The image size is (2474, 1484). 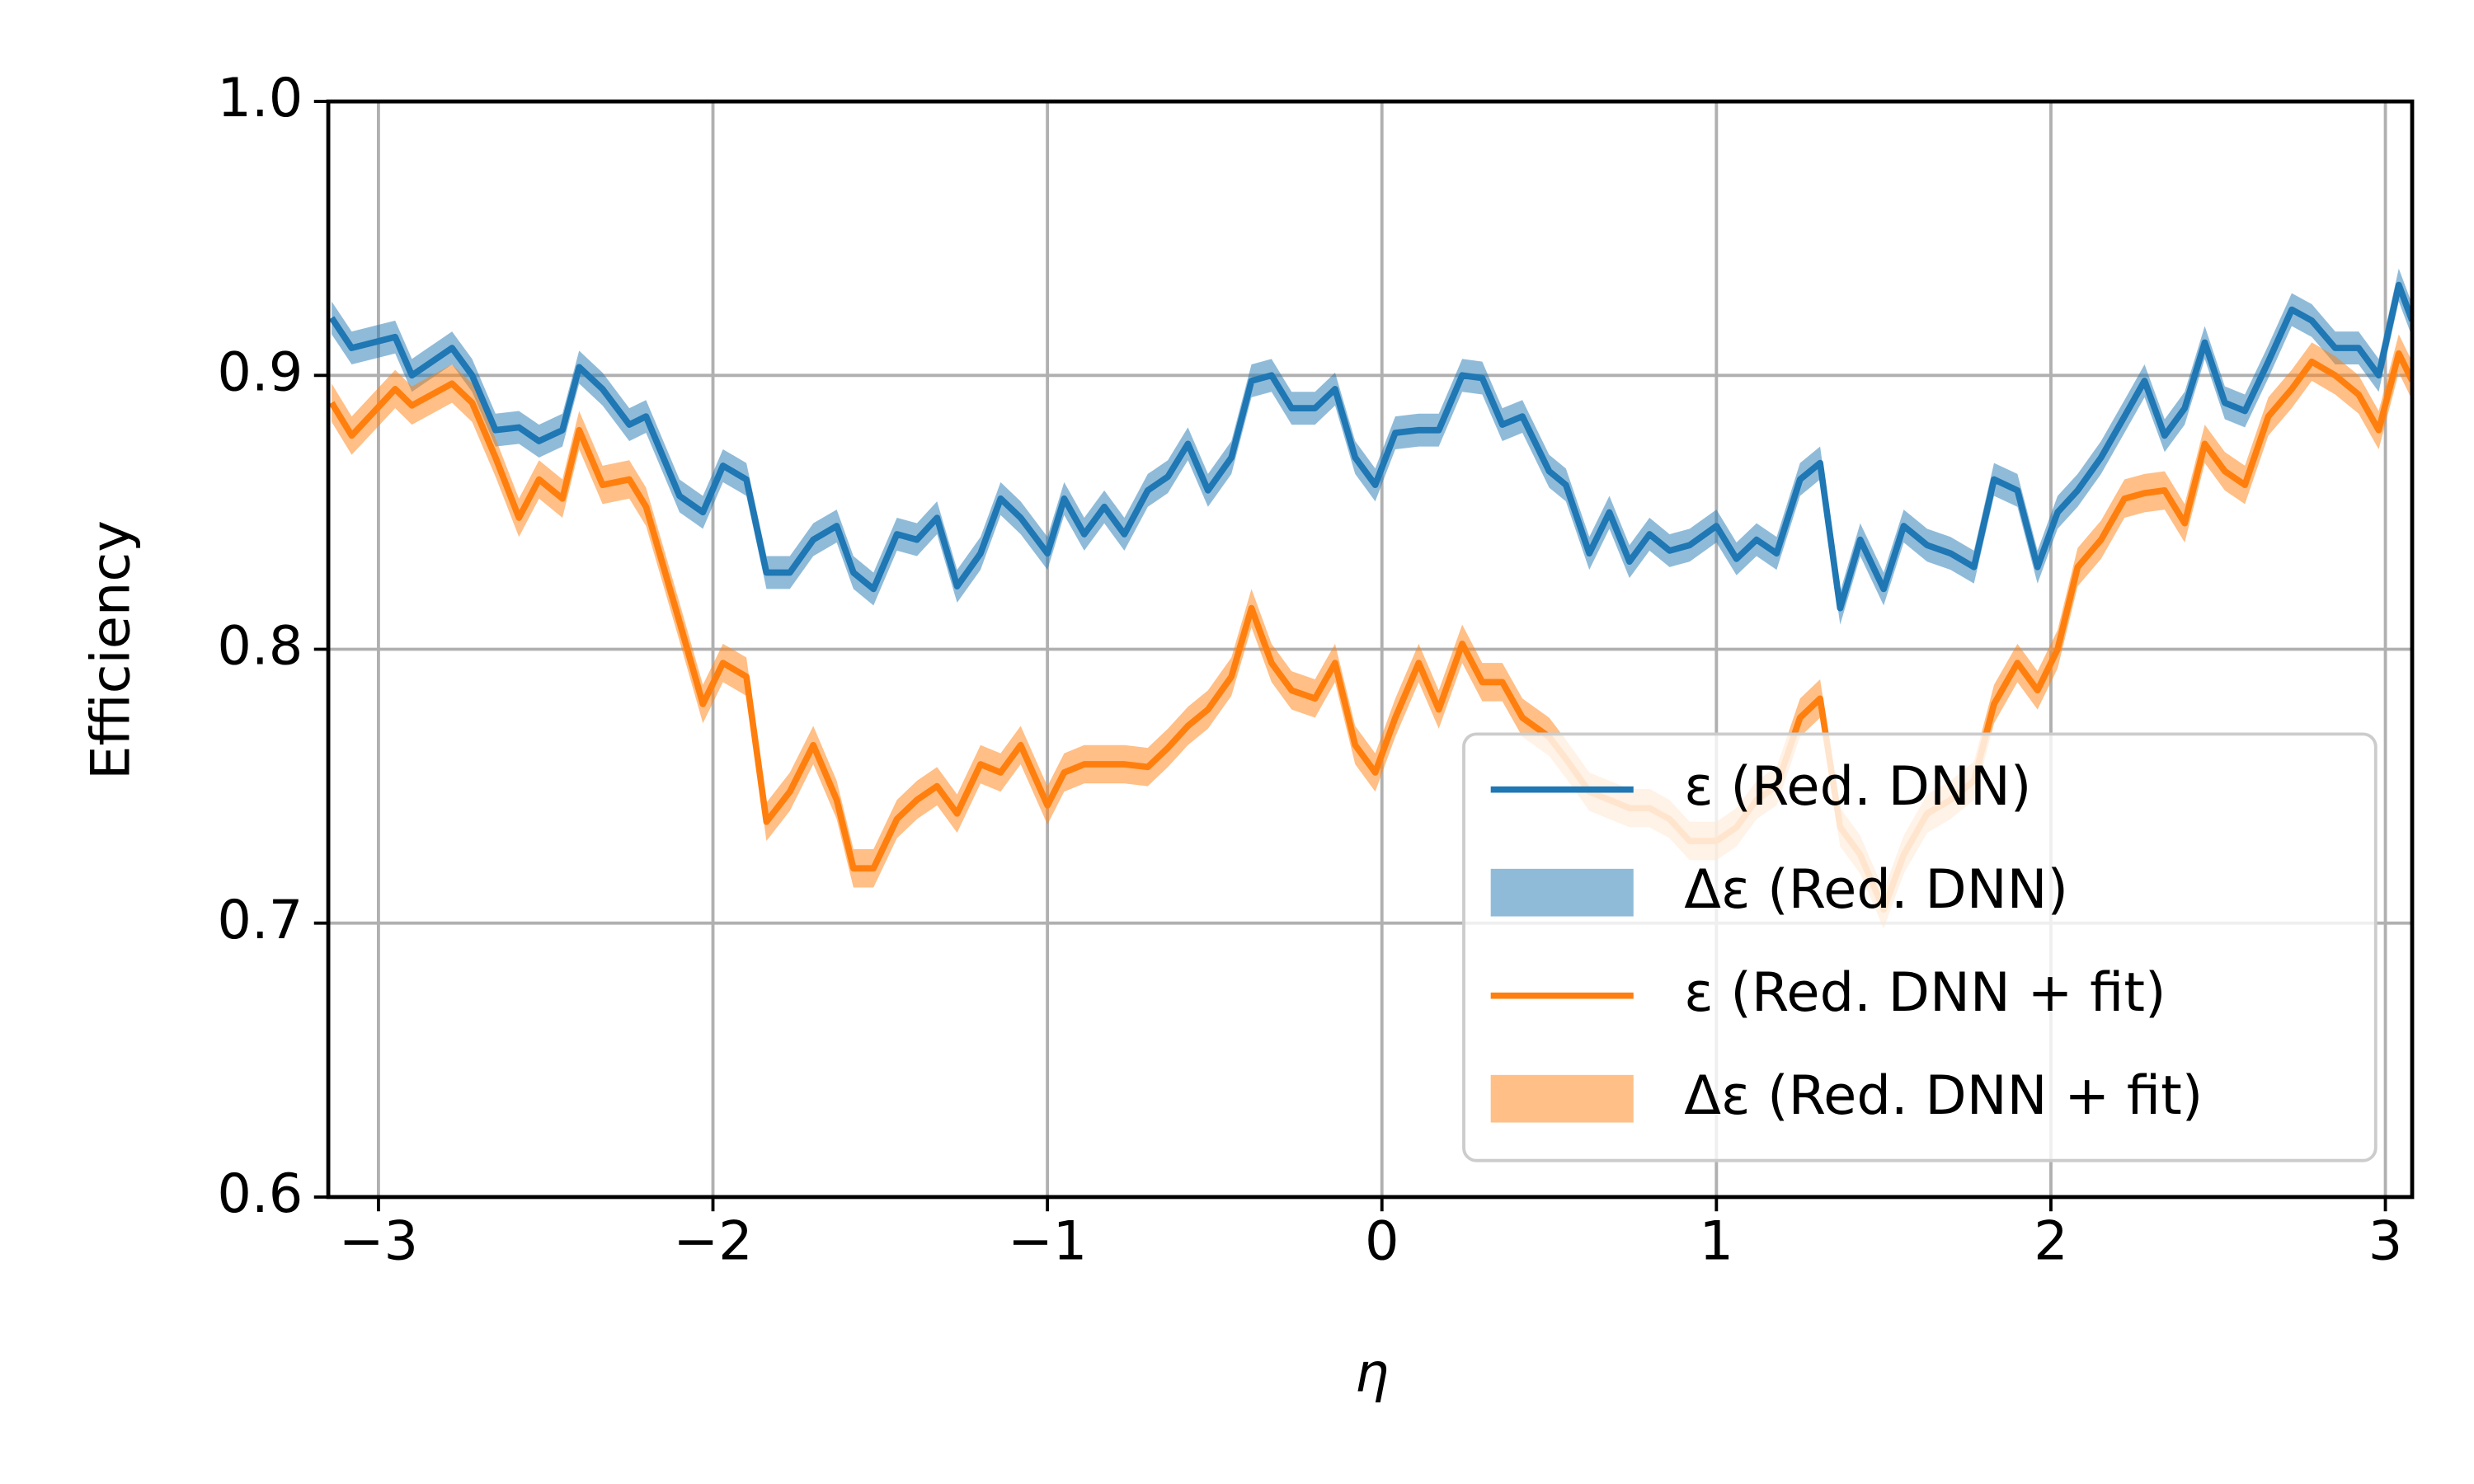 I want to click on legend-label: ε (Red. DNN), so click(x=1857, y=786).